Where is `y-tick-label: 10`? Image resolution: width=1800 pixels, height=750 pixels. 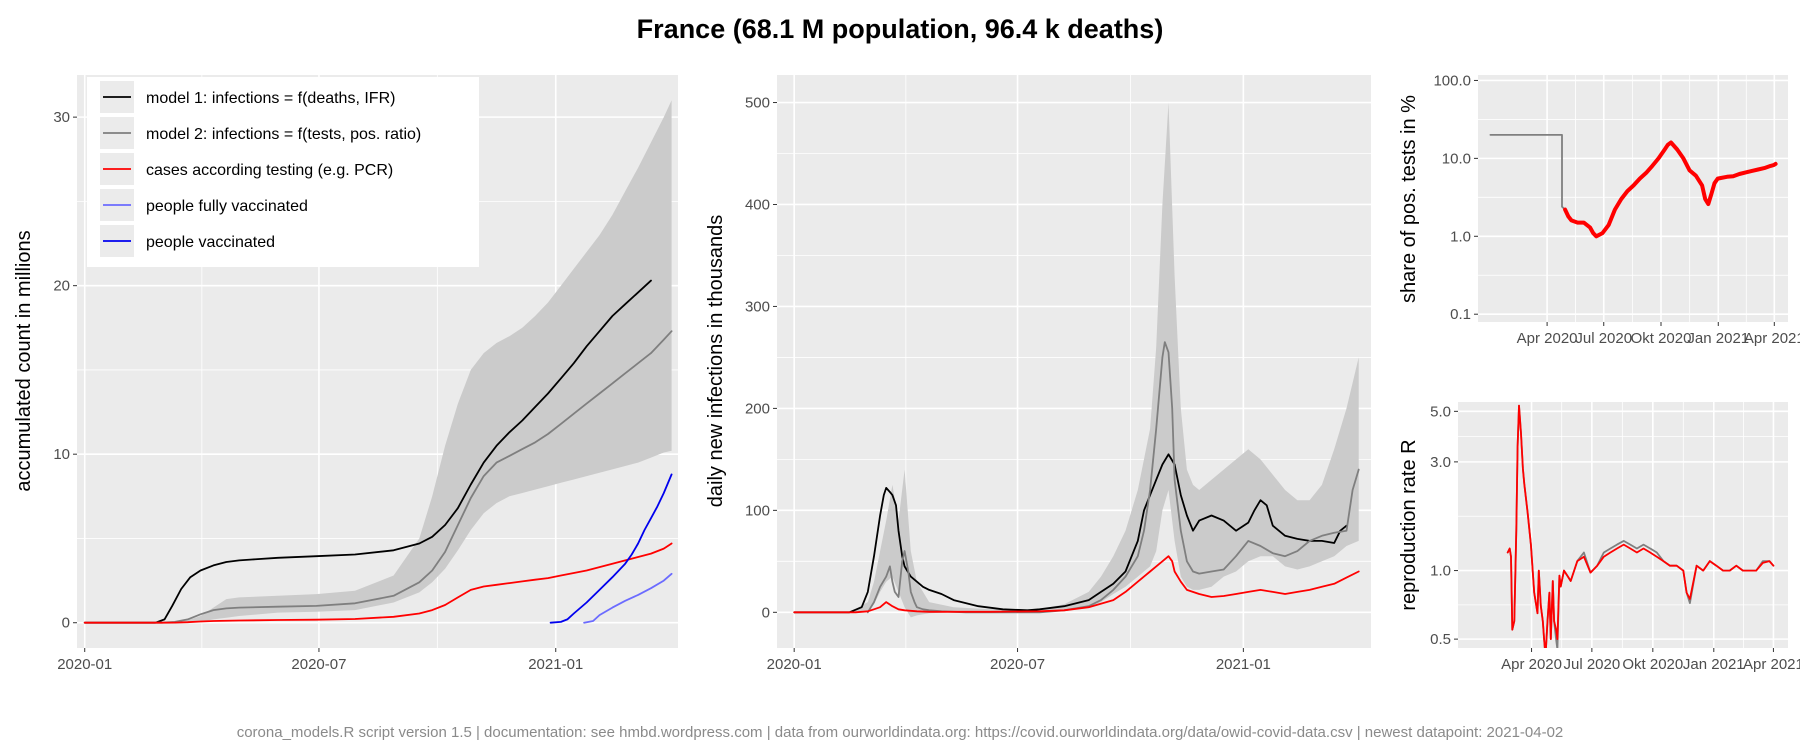 y-tick-label: 10 is located at coordinates (61, 454).